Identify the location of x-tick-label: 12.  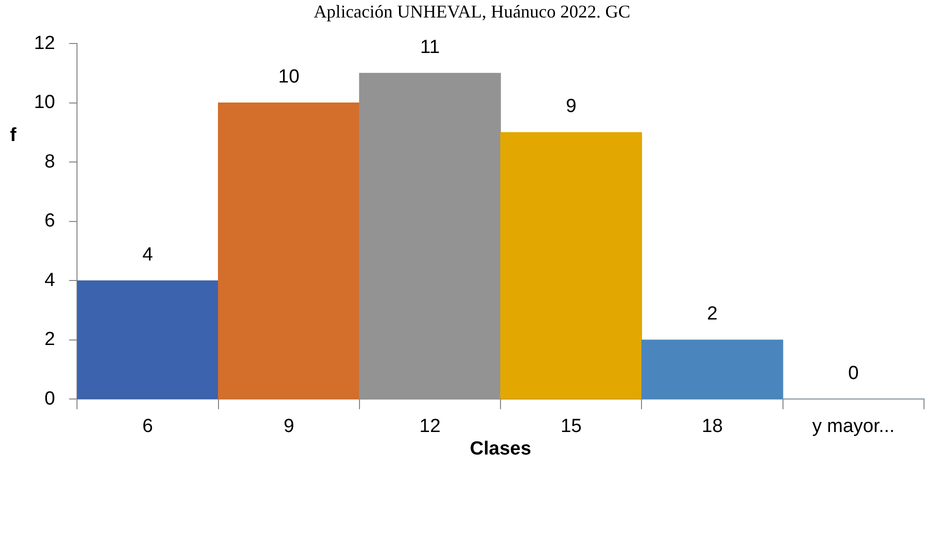
(430, 426).